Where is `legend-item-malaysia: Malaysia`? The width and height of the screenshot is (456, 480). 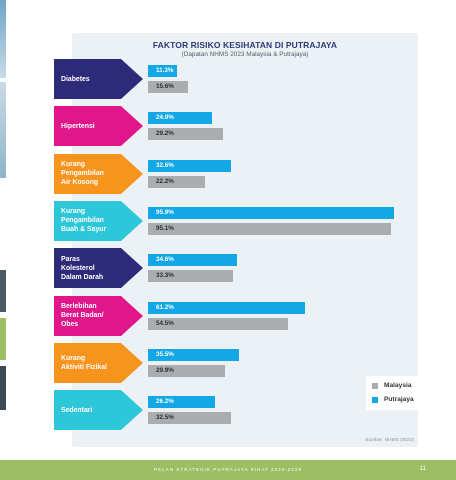
legend-item-malaysia: Malaysia is located at coordinates (392, 385).